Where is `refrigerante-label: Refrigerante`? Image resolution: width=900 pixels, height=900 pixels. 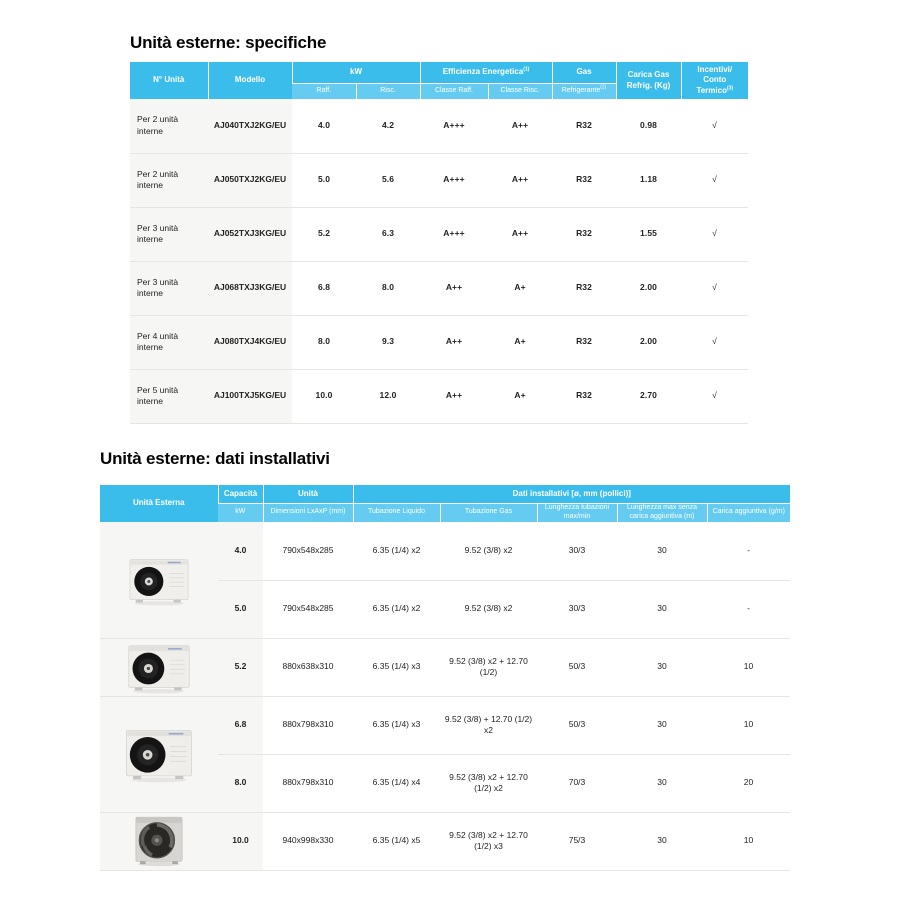 refrigerante-label: Refrigerante is located at coordinates (581, 90).